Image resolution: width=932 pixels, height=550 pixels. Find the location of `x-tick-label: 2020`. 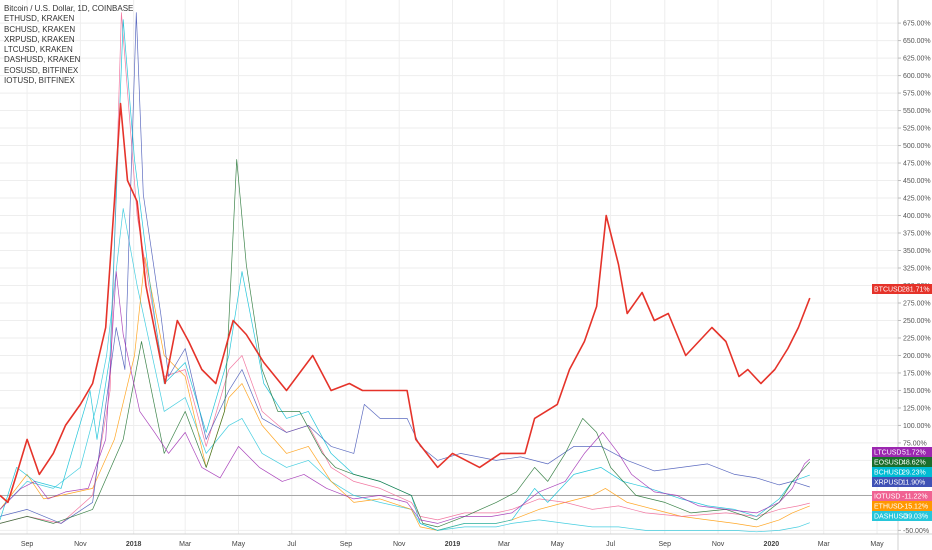

x-tick-label: 2020 is located at coordinates (772, 544).